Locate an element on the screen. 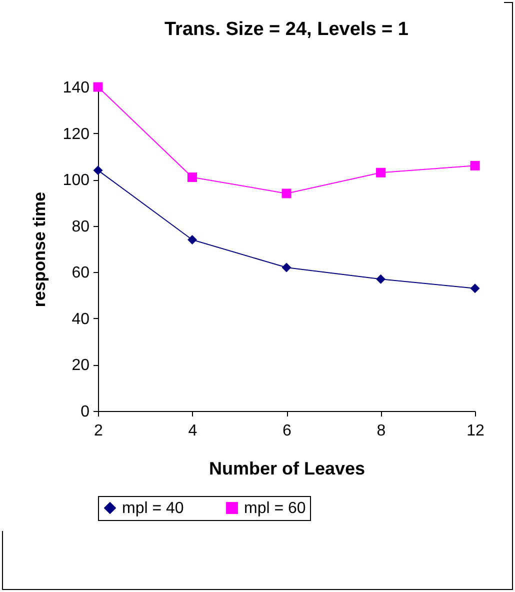  x-tick-label: 2 is located at coordinates (99, 431).